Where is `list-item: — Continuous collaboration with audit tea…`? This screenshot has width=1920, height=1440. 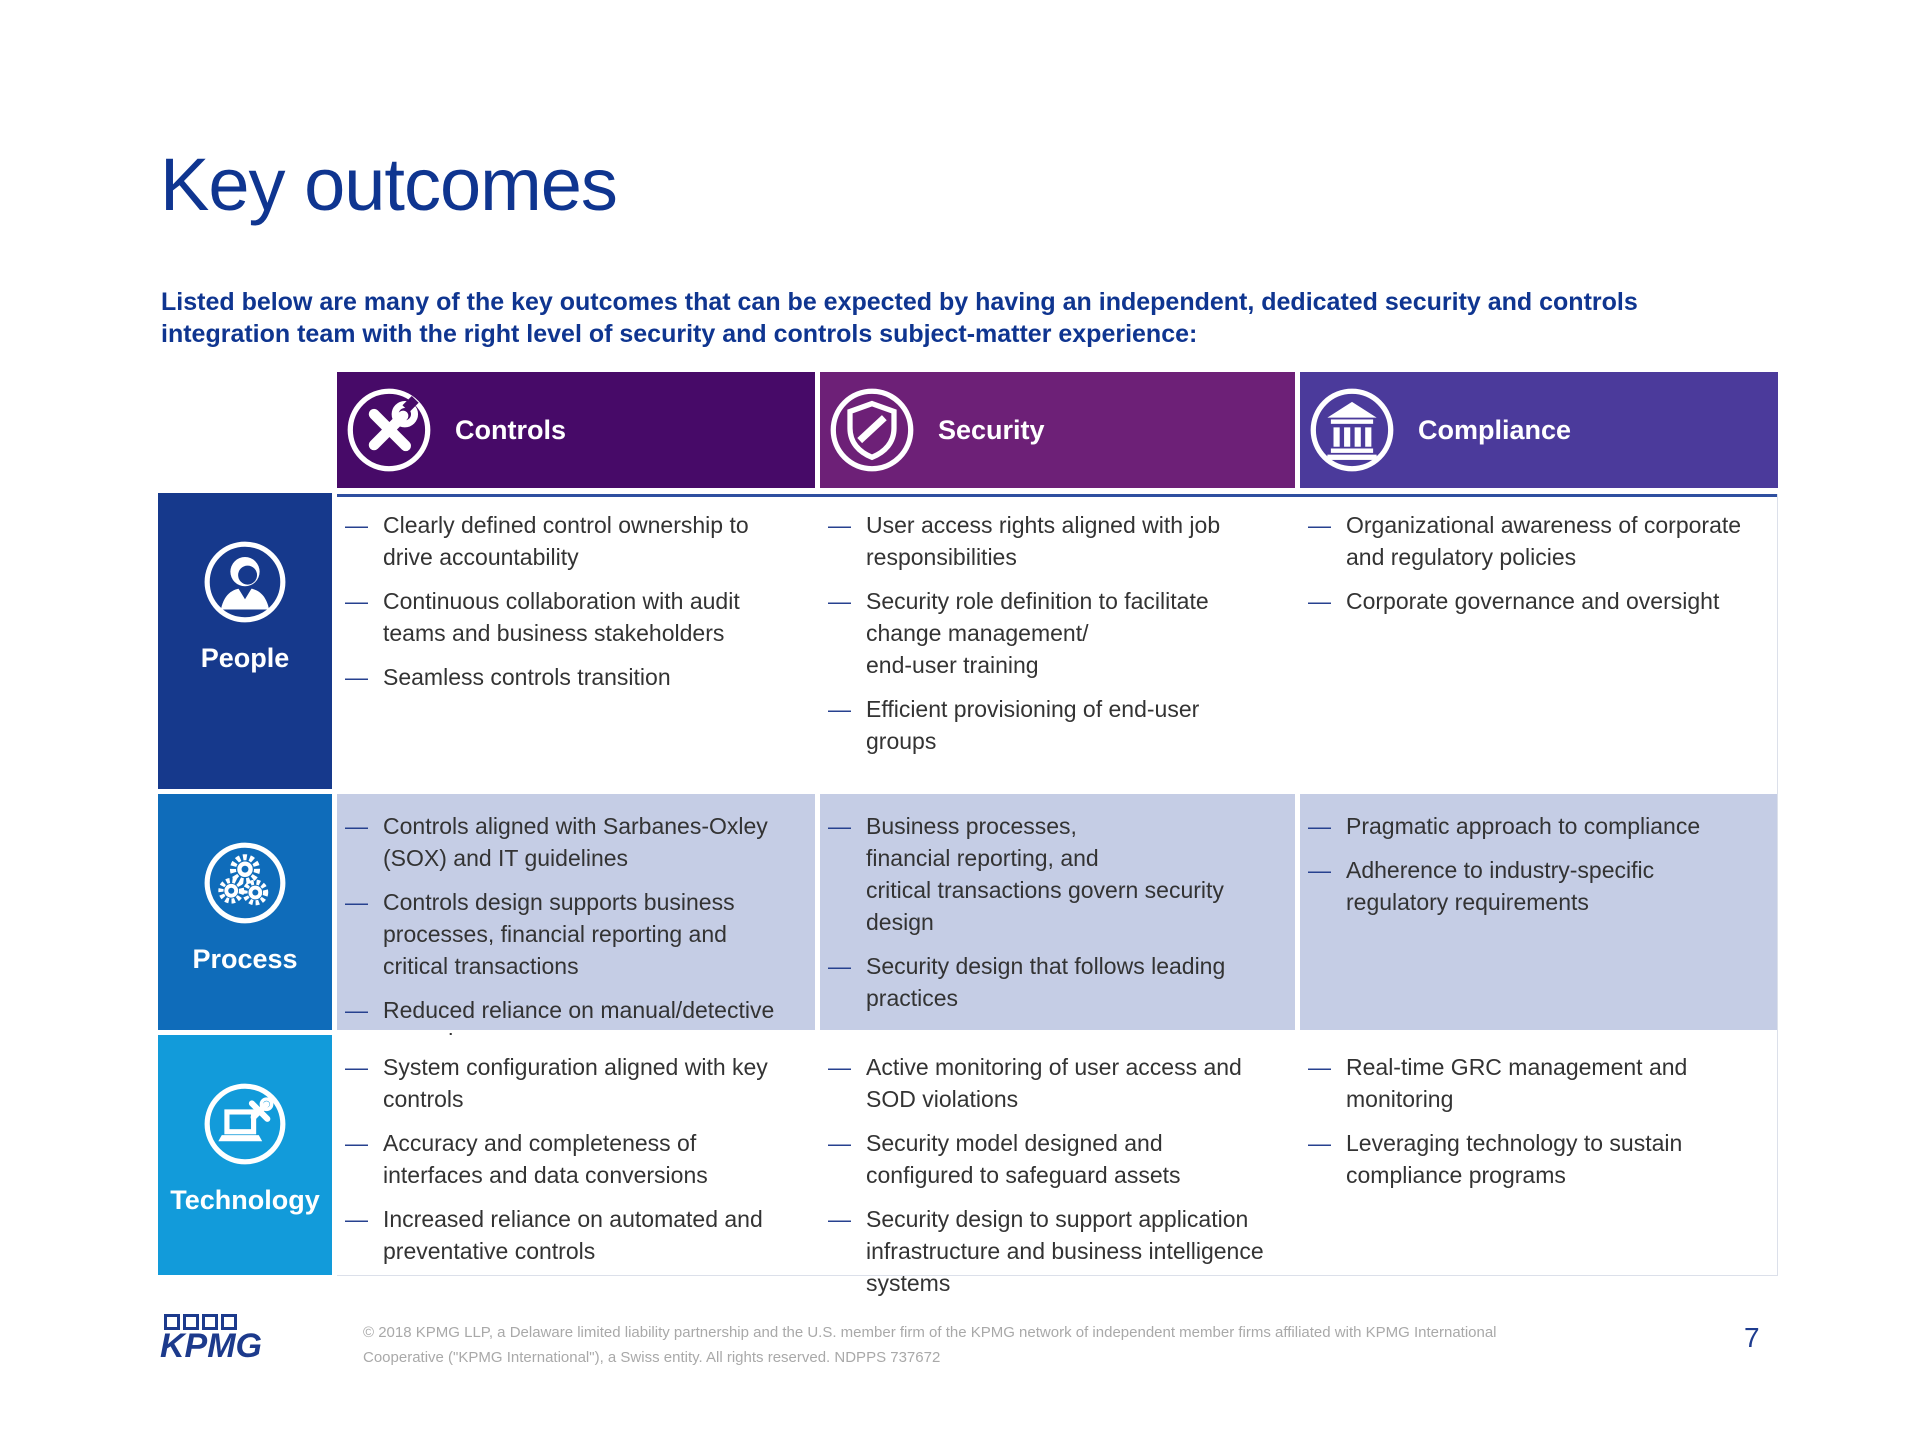 list-item: — Continuous collaboration with audit tea… is located at coordinates (577, 617).